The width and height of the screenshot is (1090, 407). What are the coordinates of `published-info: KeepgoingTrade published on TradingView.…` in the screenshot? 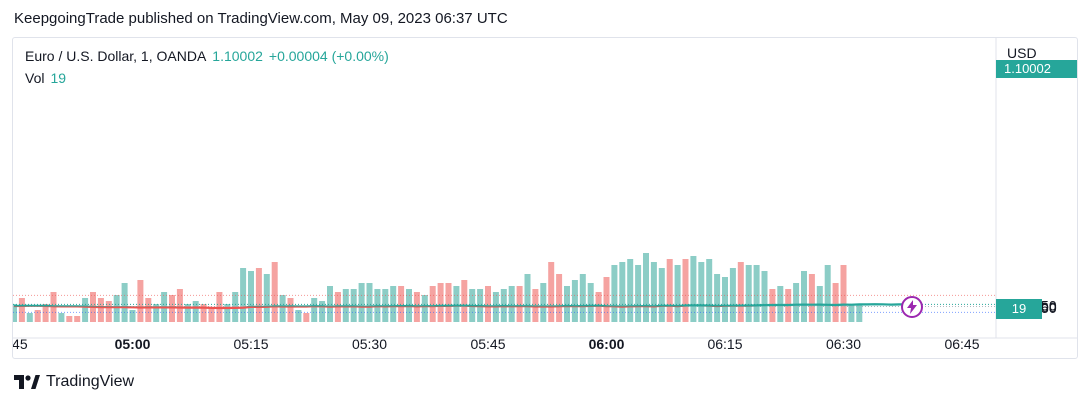 It's located at (261, 18).